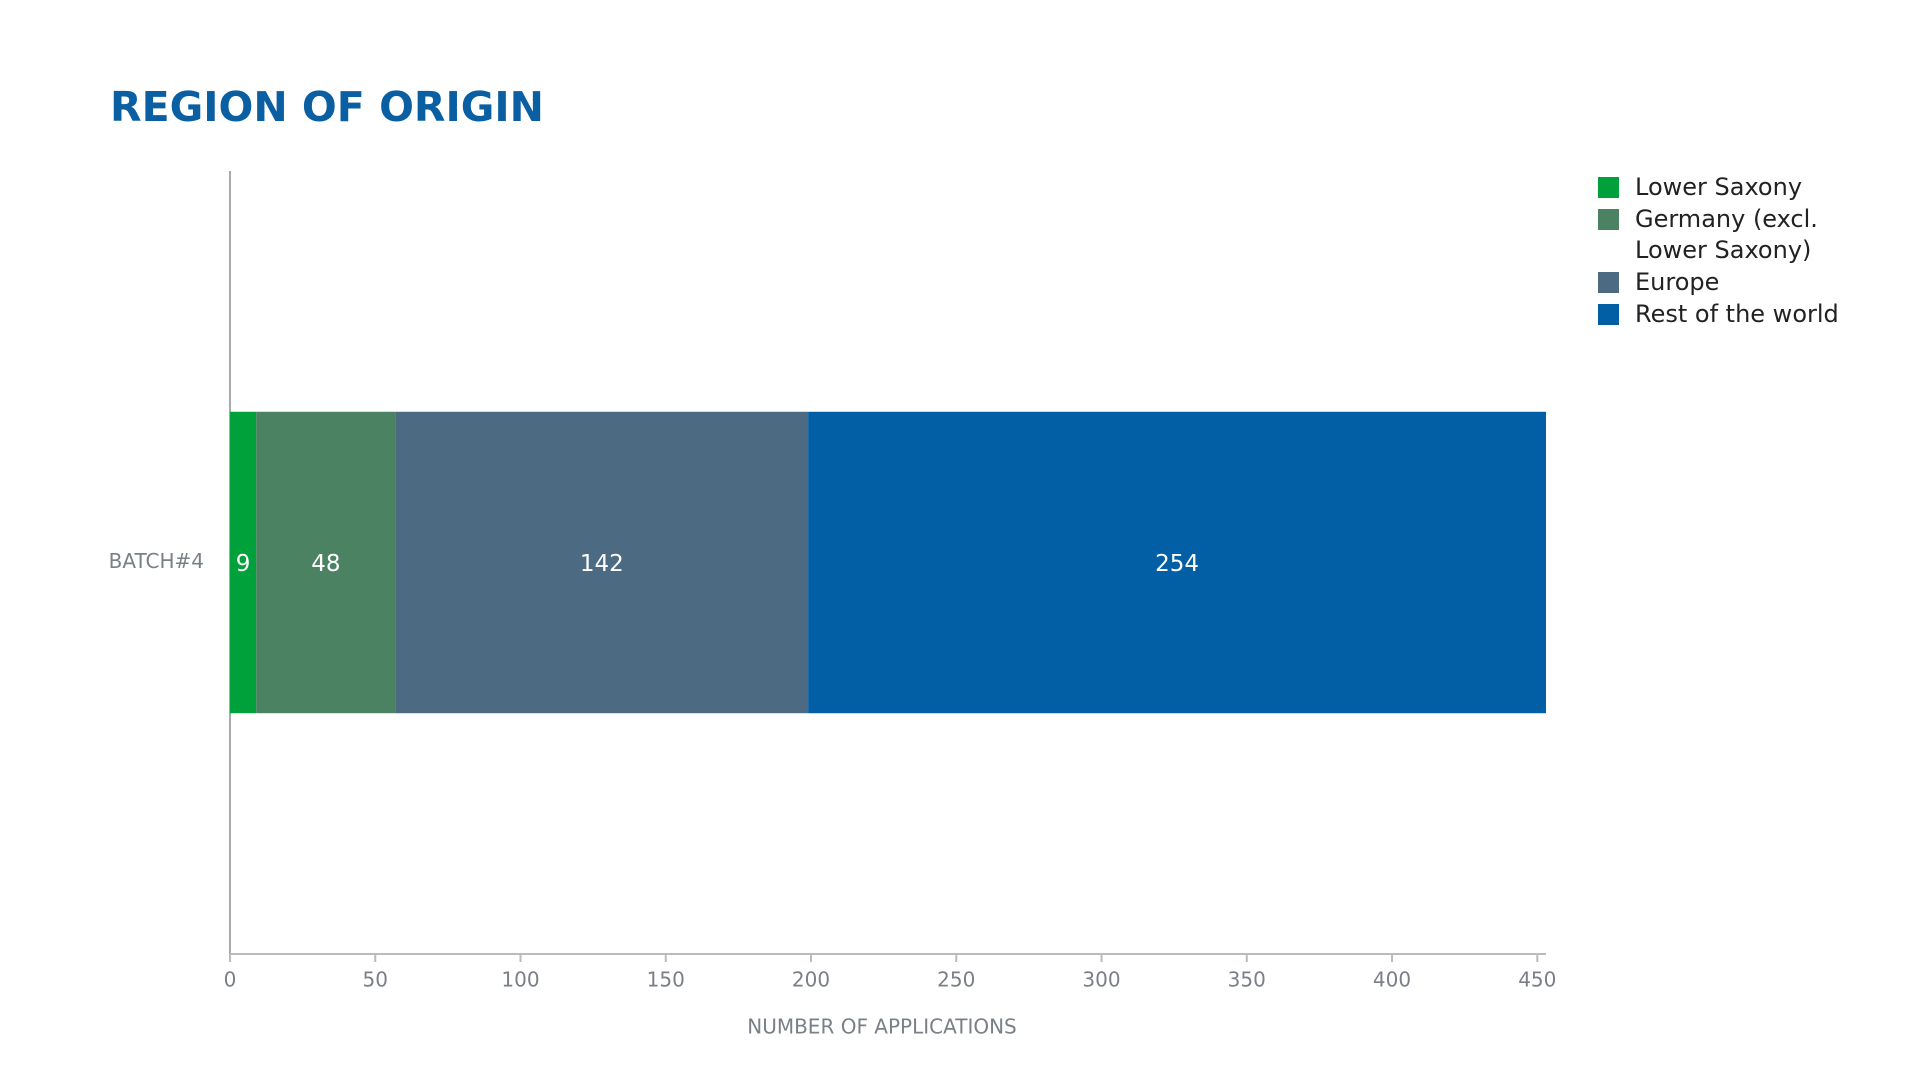 The image size is (1920, 1080). I want to click on legend-item: Germany (excl. Lower Saxony), so click(1728, 235).